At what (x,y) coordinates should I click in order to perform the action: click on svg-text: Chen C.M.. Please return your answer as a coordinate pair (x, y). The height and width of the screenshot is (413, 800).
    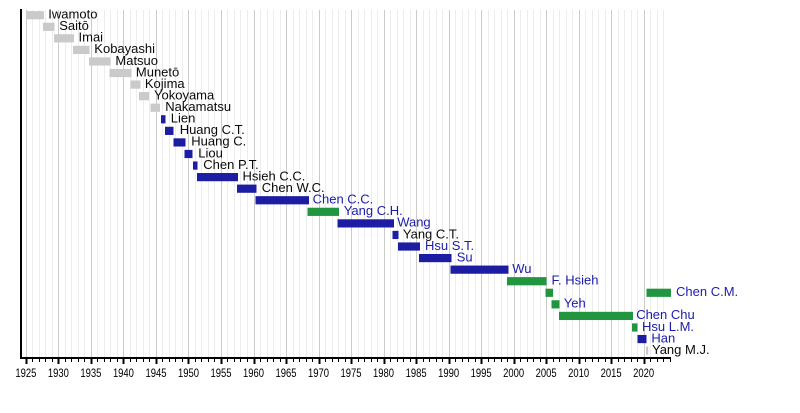
    Looking at the image, I should click on (707, 291).